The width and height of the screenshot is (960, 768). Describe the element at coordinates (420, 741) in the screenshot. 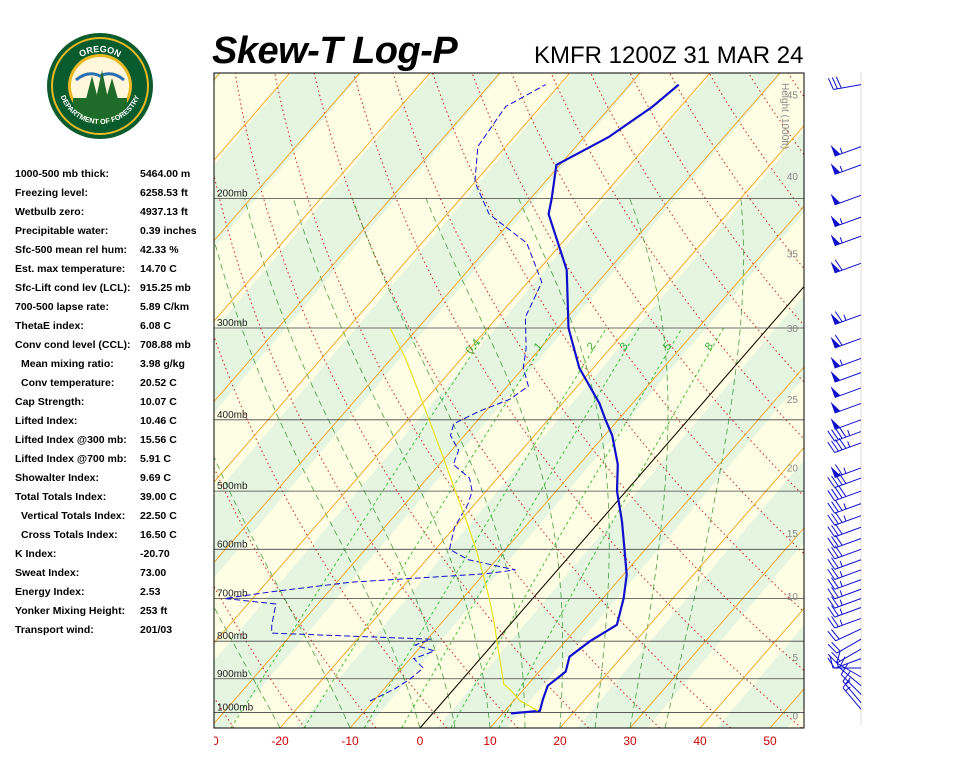

I see `x-tick-label: 0` at that location.